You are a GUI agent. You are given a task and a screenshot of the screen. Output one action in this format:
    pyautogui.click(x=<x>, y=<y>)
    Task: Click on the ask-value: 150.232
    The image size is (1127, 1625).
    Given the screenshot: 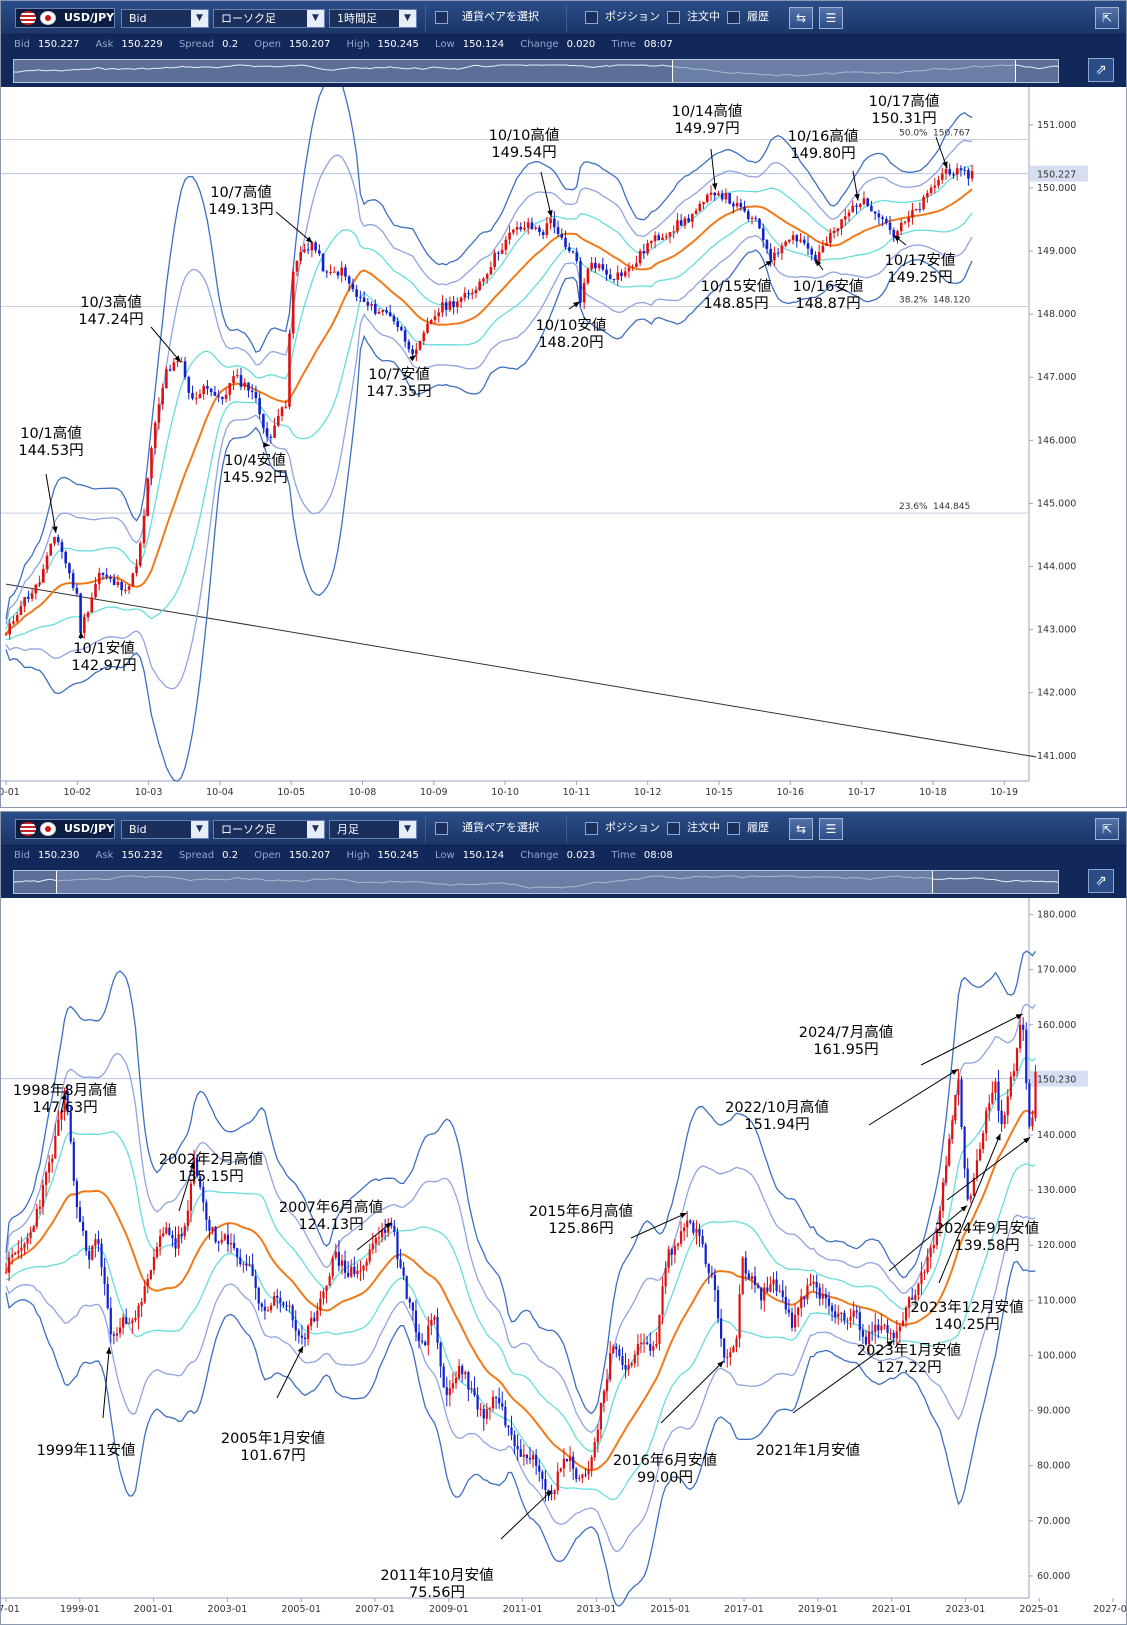 What is the action you would take?
    pyautogui.click(x=142, y=855)
    